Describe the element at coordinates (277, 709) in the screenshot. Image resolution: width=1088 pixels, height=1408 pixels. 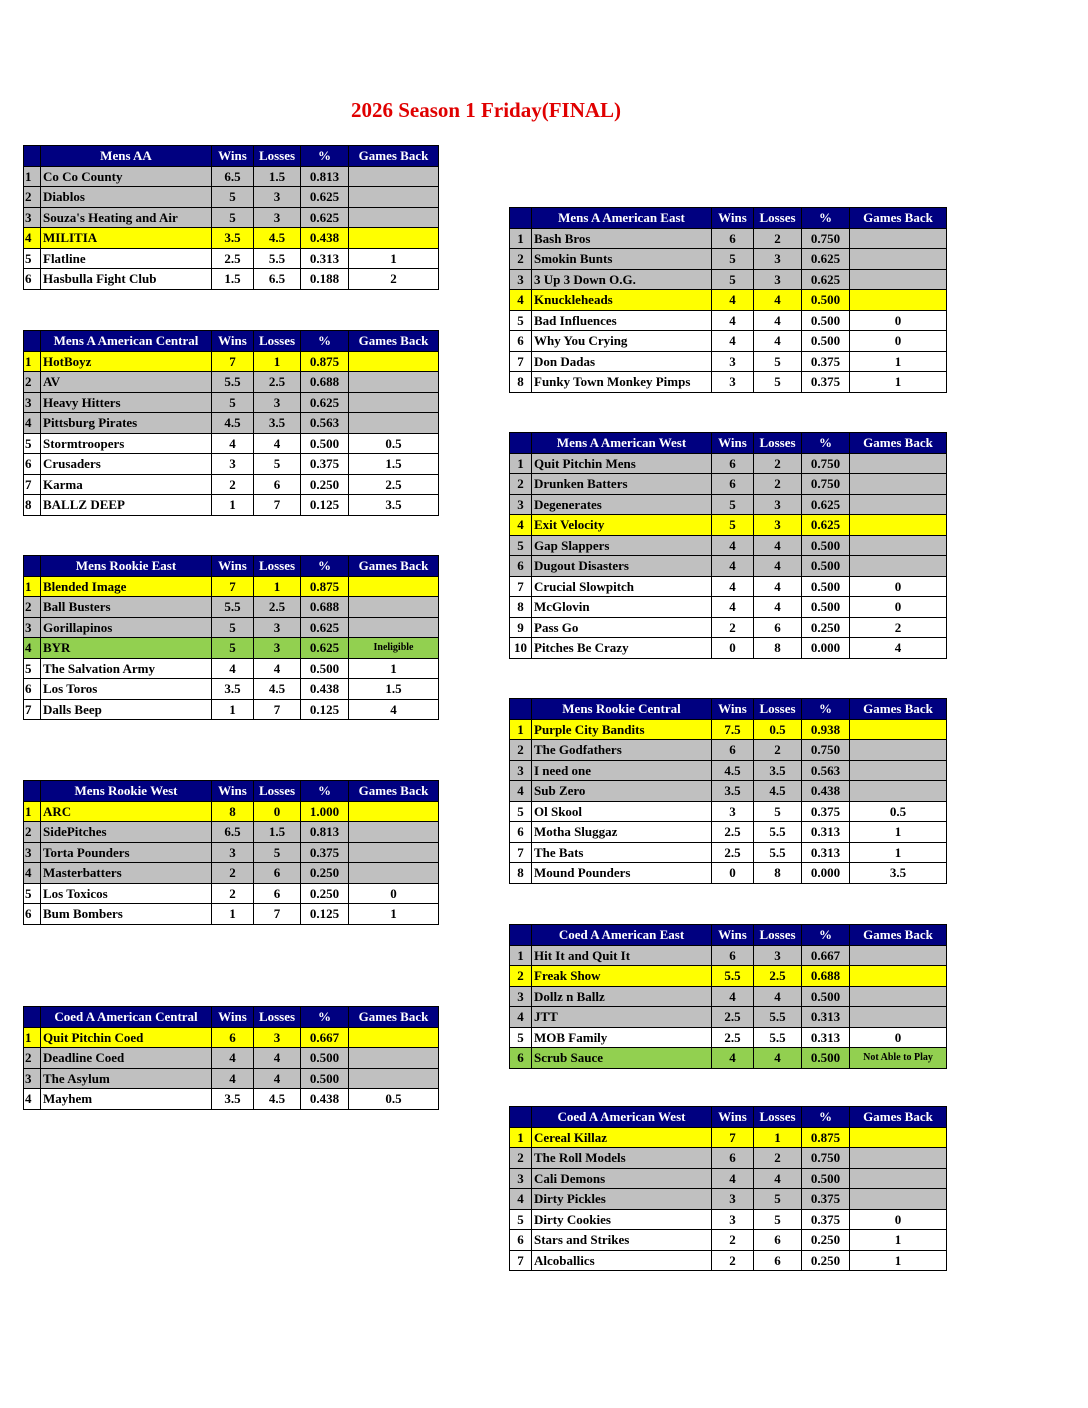
I see `losses-cell: 7` at that location.